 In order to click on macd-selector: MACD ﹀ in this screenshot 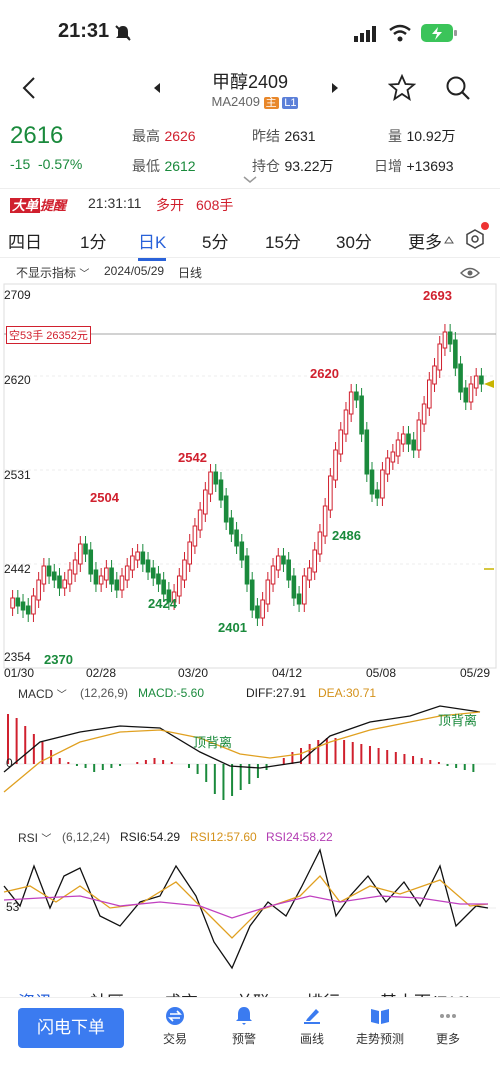, I will do `click(42, 694)`.